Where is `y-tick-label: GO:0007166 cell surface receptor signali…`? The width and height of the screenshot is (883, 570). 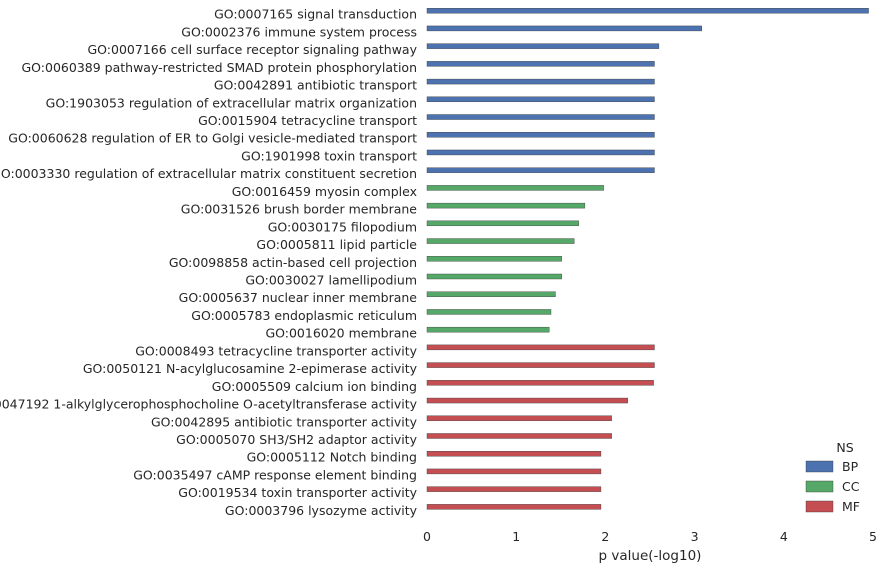
y-tick-label: GO:0007166 cell surface receptor signali… is located at coordinates (252, 49).